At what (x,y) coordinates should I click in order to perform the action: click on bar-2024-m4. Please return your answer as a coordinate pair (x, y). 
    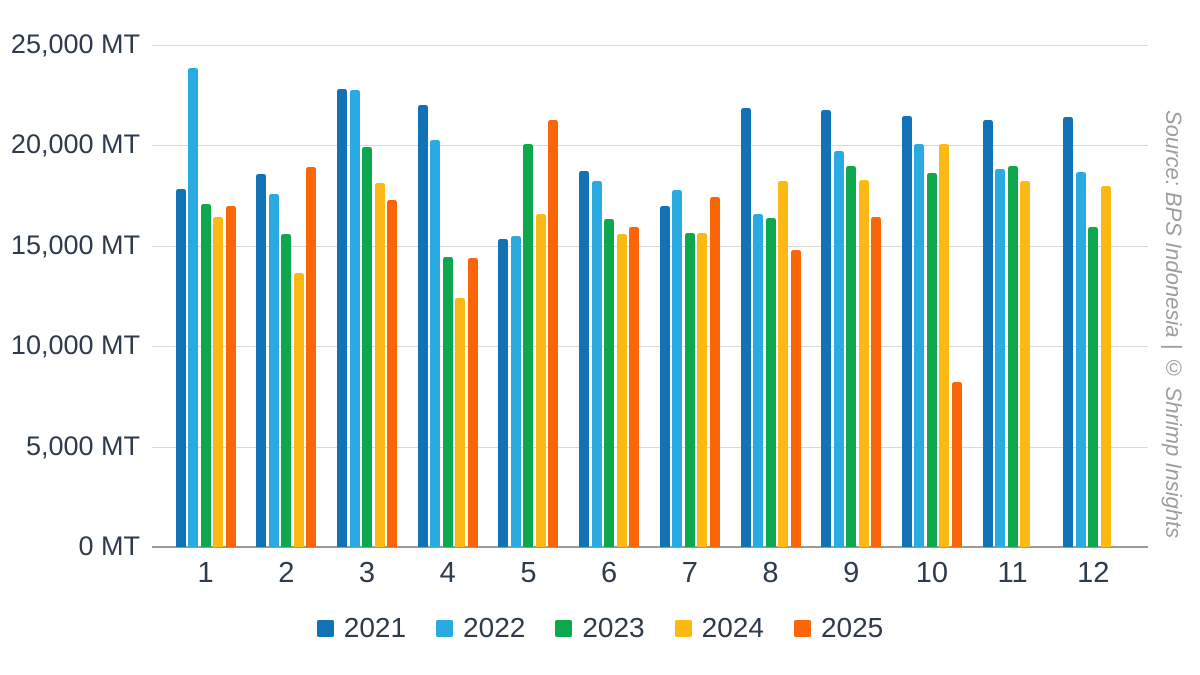
    Looking at the image, I should click on (460, 422).